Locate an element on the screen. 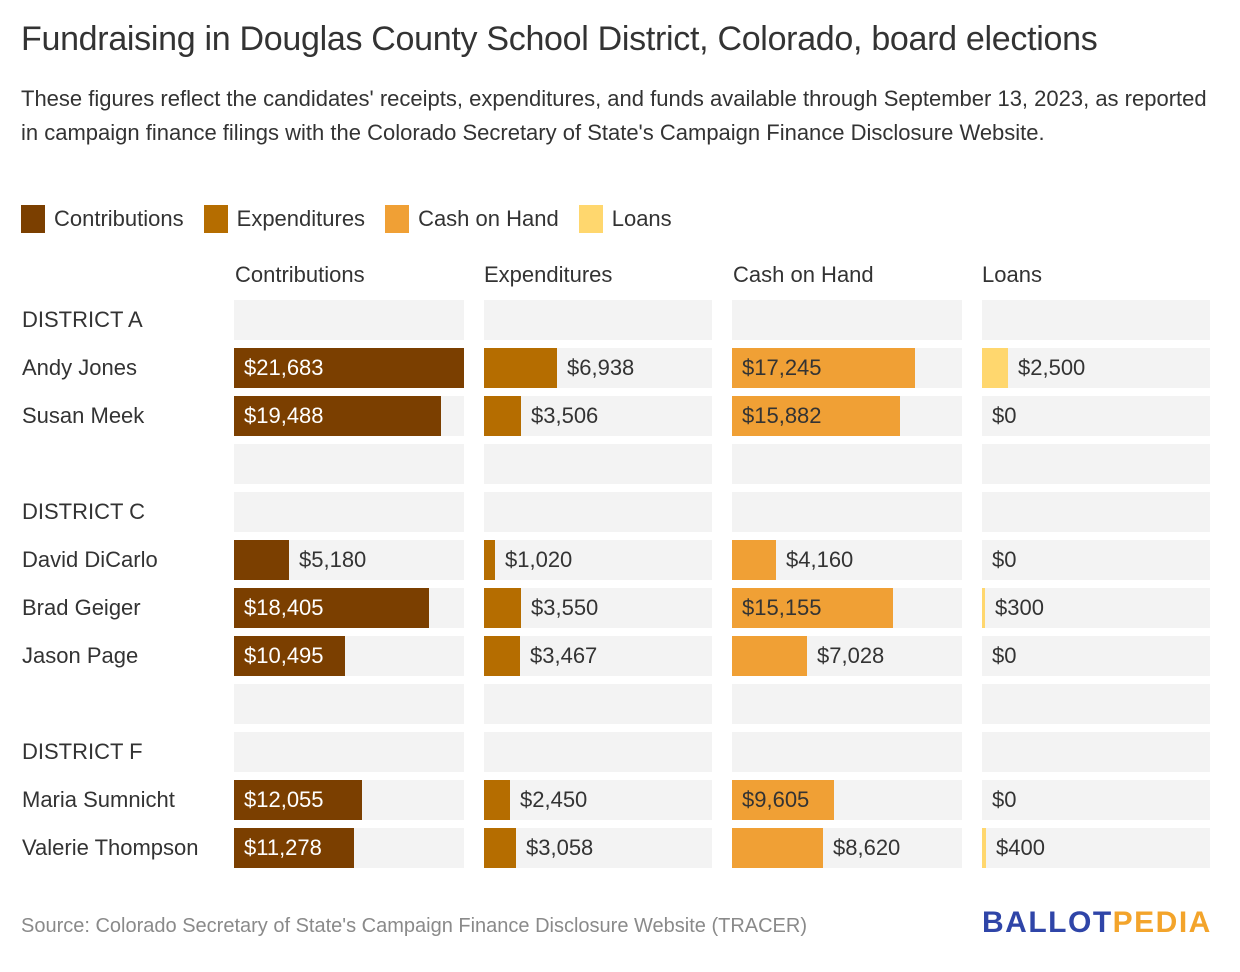  cell-contributions-andy-jones: $21,683 is located at coordinates (349, 368).